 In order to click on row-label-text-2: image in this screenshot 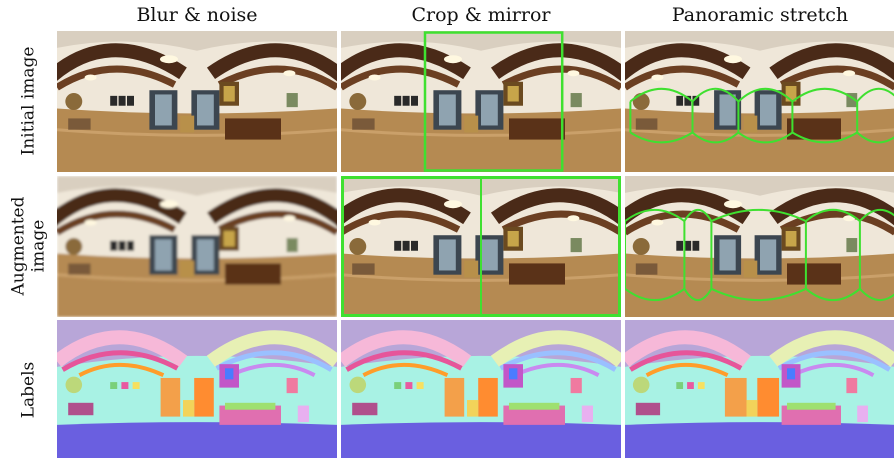, I will do `click(38, 246)`.